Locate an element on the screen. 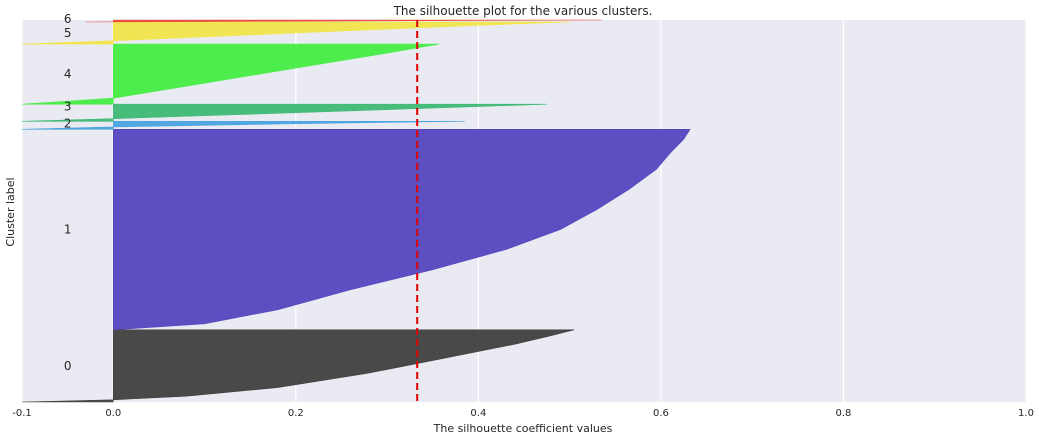  x-tick-label-1: 0.0 is located at coordinates (113, 413).